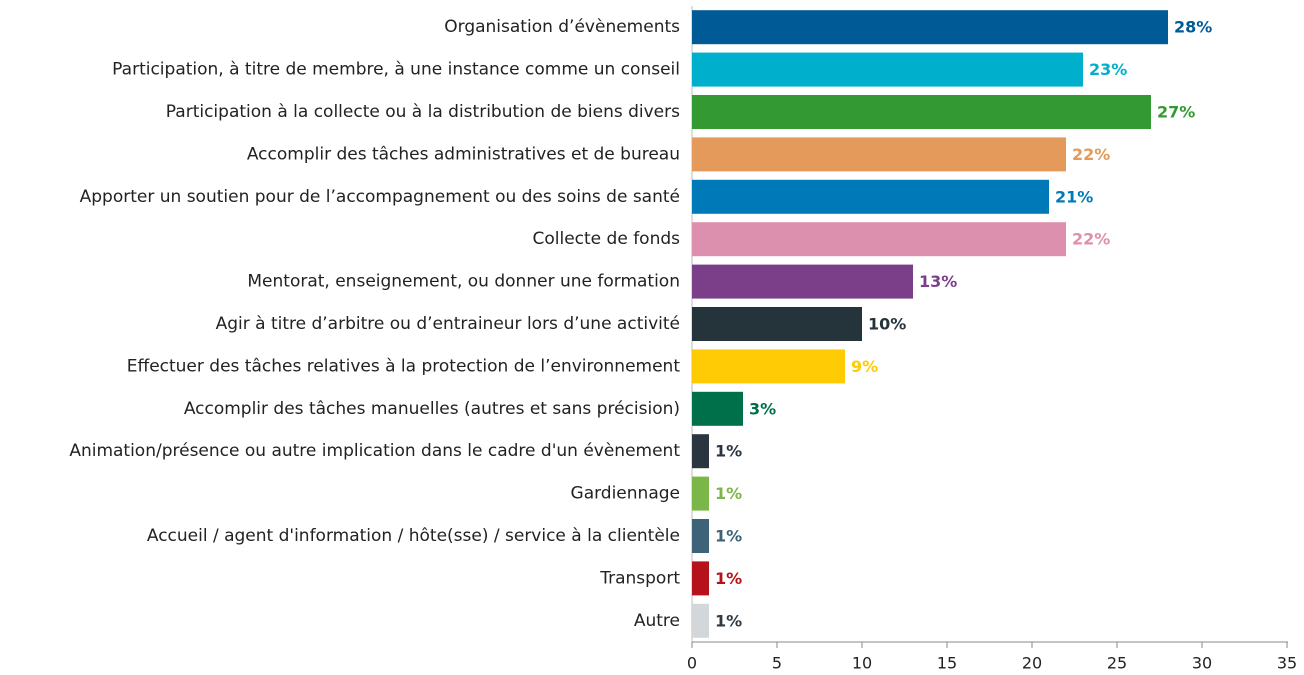 The width and height of the screenshot is (1304, 675). Describe the element at coordinates (1032, 663) in the screenshot. I see `x-tick-label: 20` at that location.